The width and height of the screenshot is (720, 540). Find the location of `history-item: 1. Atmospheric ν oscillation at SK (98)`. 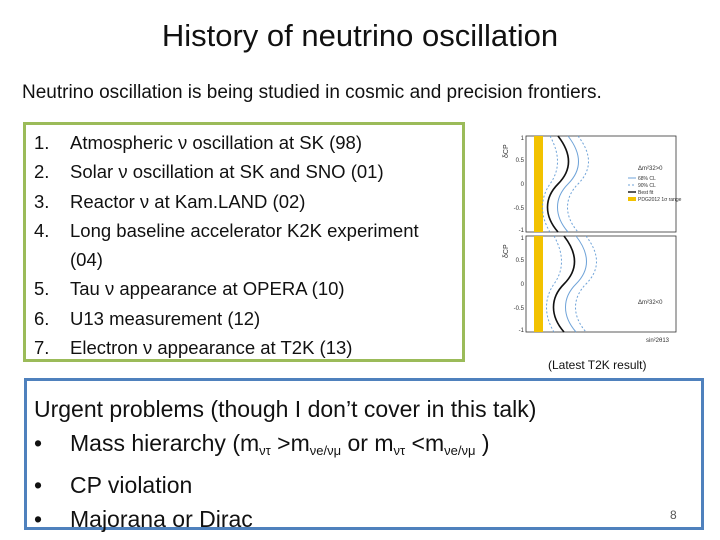

history-item: 1. Atmospheric ν oscillation at SK (98) is located at coordinates (198, 142).